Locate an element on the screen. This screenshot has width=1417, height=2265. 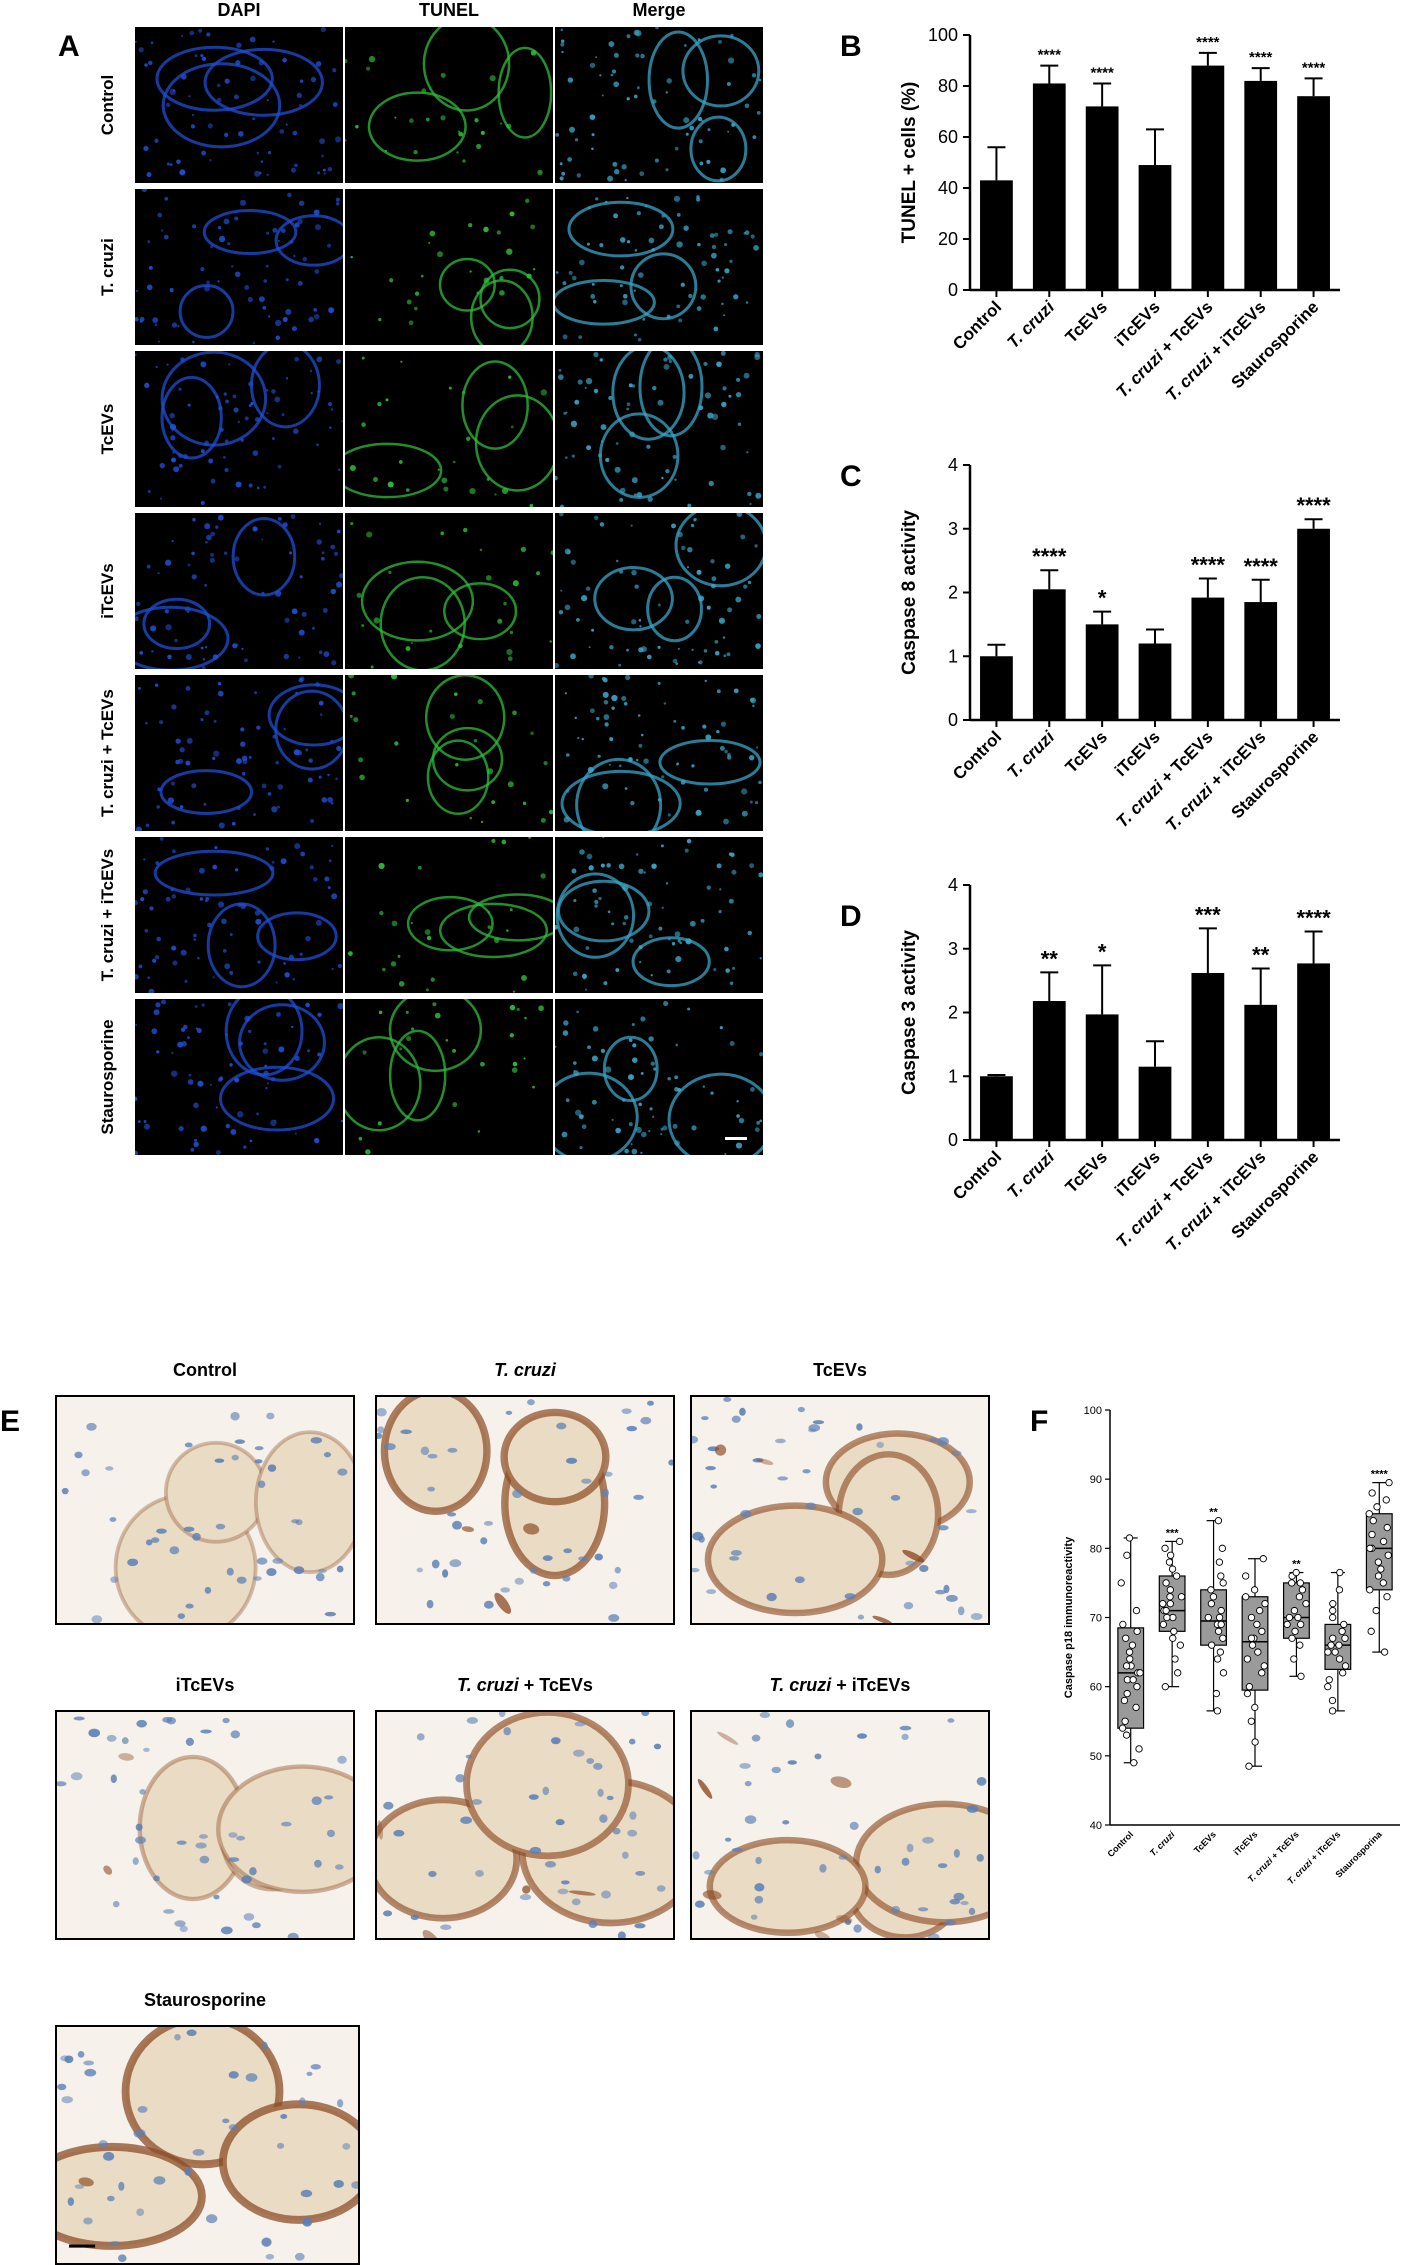
x-tick-label: TcEVs is located at coordinates (1086, 751).